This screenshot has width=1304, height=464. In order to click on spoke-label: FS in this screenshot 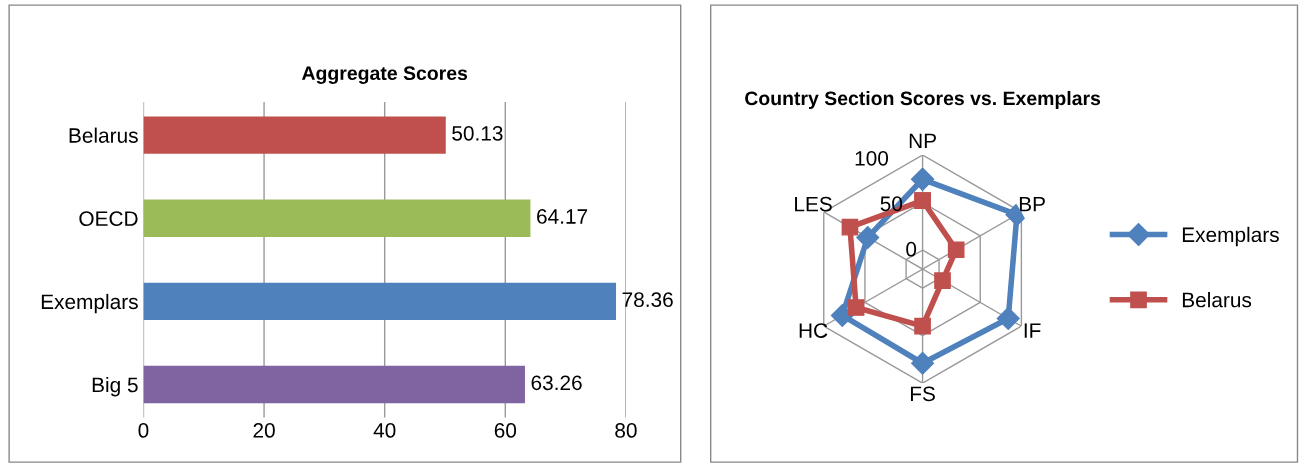, I will do `click(922, 394)`.